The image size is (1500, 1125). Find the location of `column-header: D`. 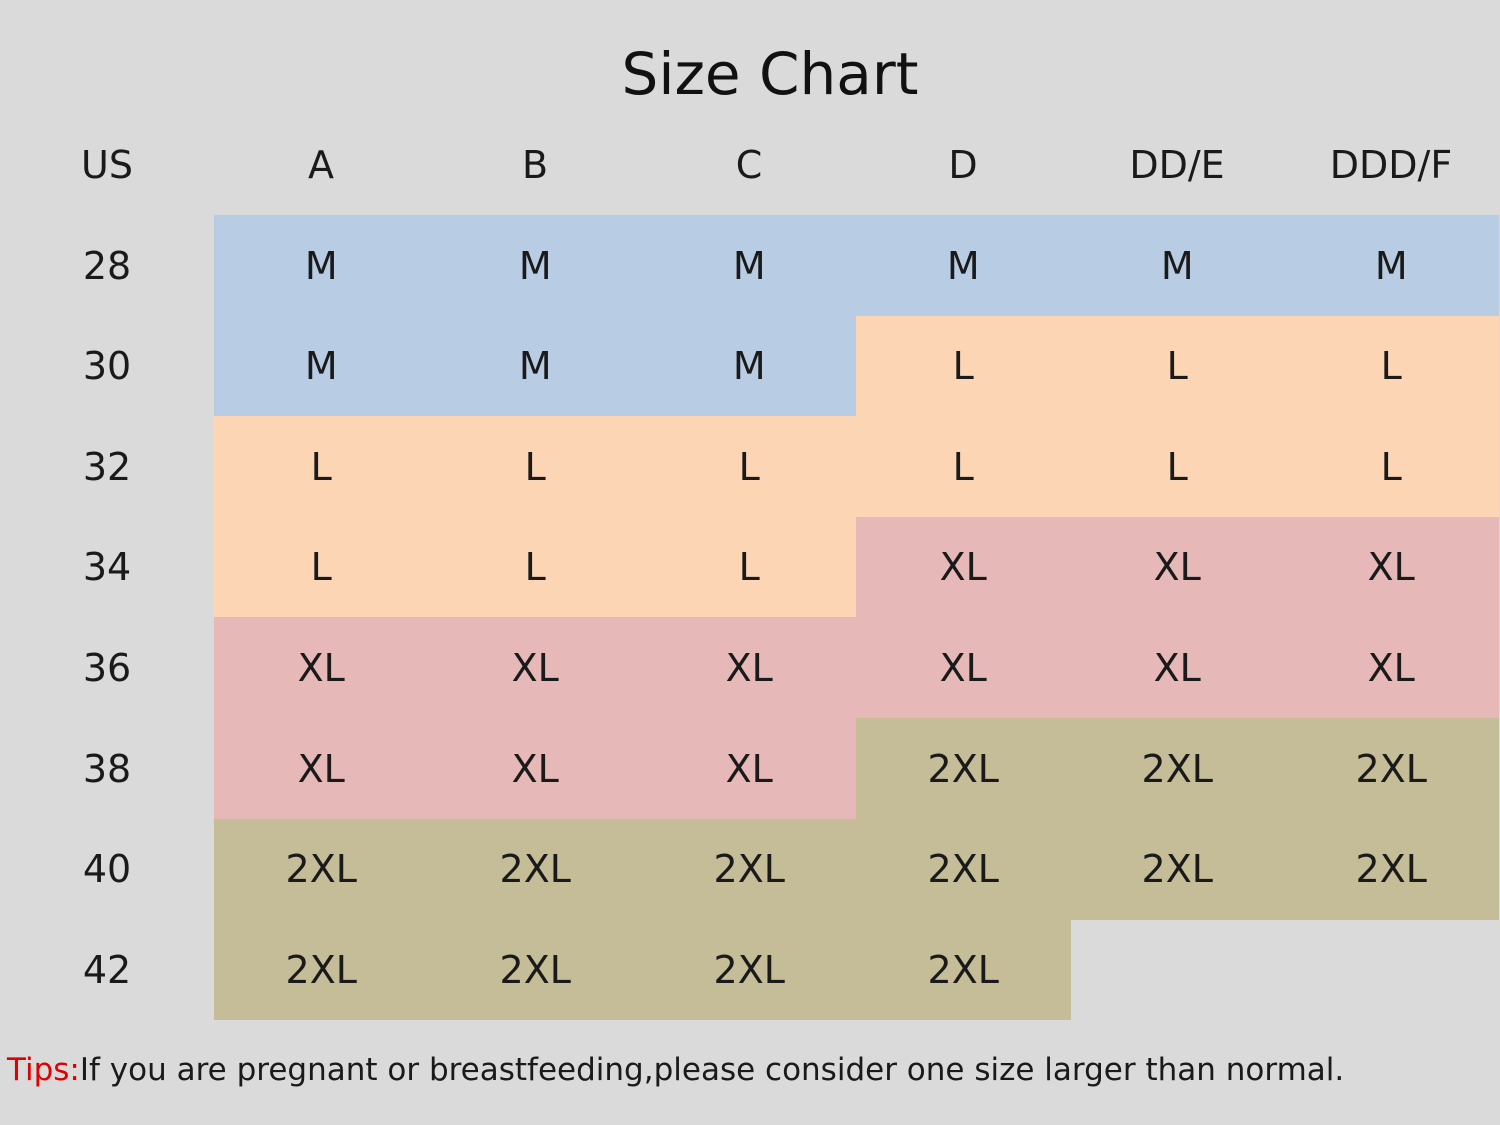

column-header: D is located at coordinates (963, 165).